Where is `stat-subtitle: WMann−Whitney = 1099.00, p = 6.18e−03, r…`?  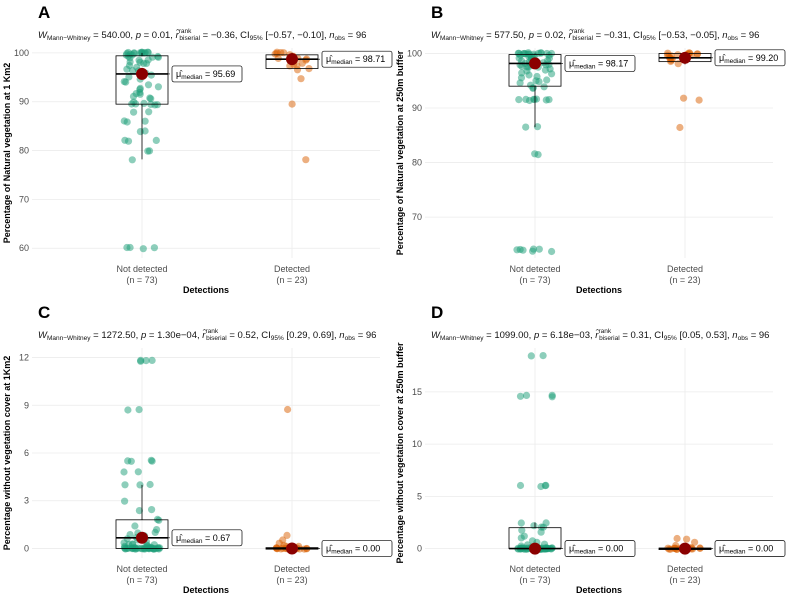
stat-subtitle: WMann−Whitney = 1099.00, p = 6.18e−03, r… is located at coordinates (600, 335).